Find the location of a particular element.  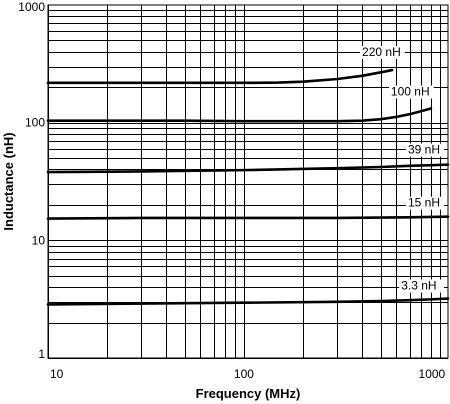

y-tick-label: 100 is located at coordinates (35, 123).